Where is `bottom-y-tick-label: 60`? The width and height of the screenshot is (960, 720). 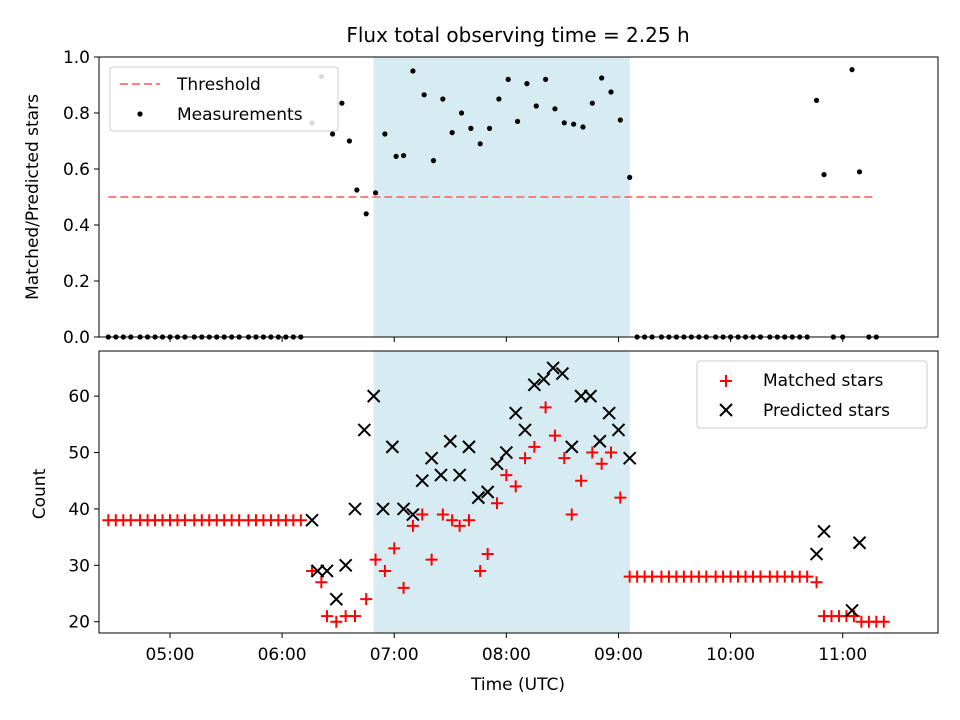
bottom-y-tick-label: 60 is located at coordinates (79, 397).